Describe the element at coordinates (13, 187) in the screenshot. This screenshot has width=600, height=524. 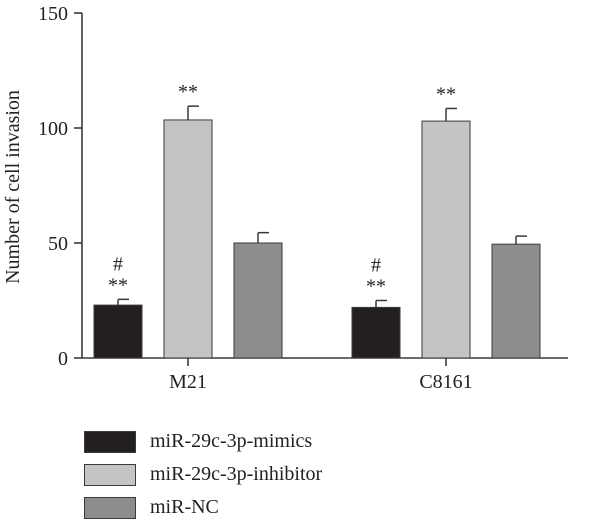
I see `y-axis-label: Number of cell invasion` at that location.